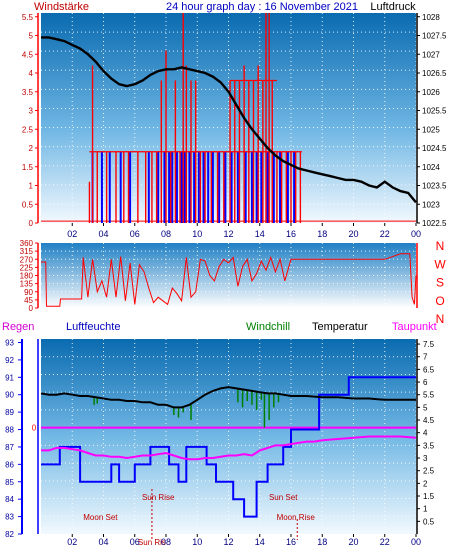 The image size is (462, 555). What do you see at coordinates (229, 280) in the screenshot?
I see `wind-direction-line` at bounding box center [229, 280].